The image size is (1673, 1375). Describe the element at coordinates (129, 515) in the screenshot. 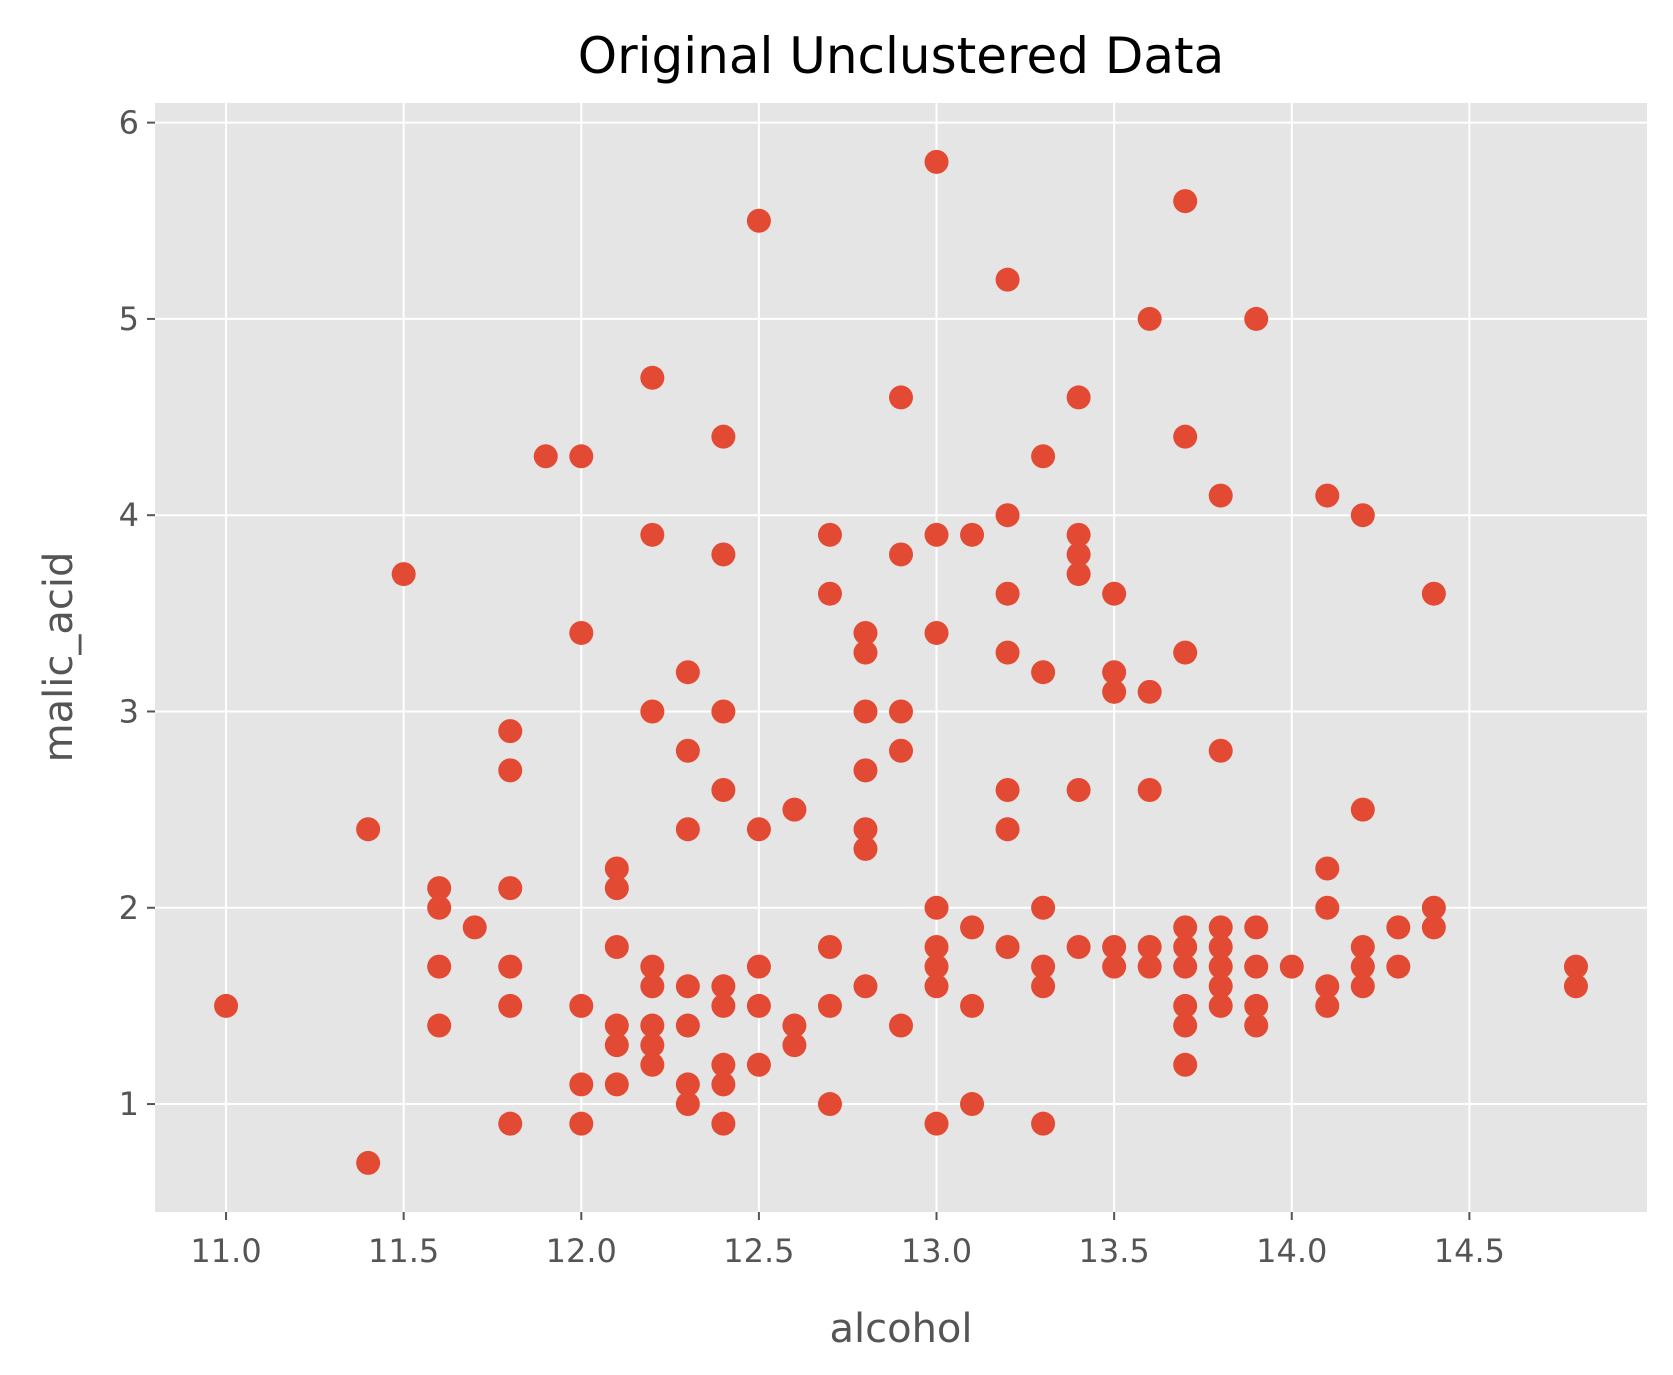

I see `y-tick-label: 4` at that location.